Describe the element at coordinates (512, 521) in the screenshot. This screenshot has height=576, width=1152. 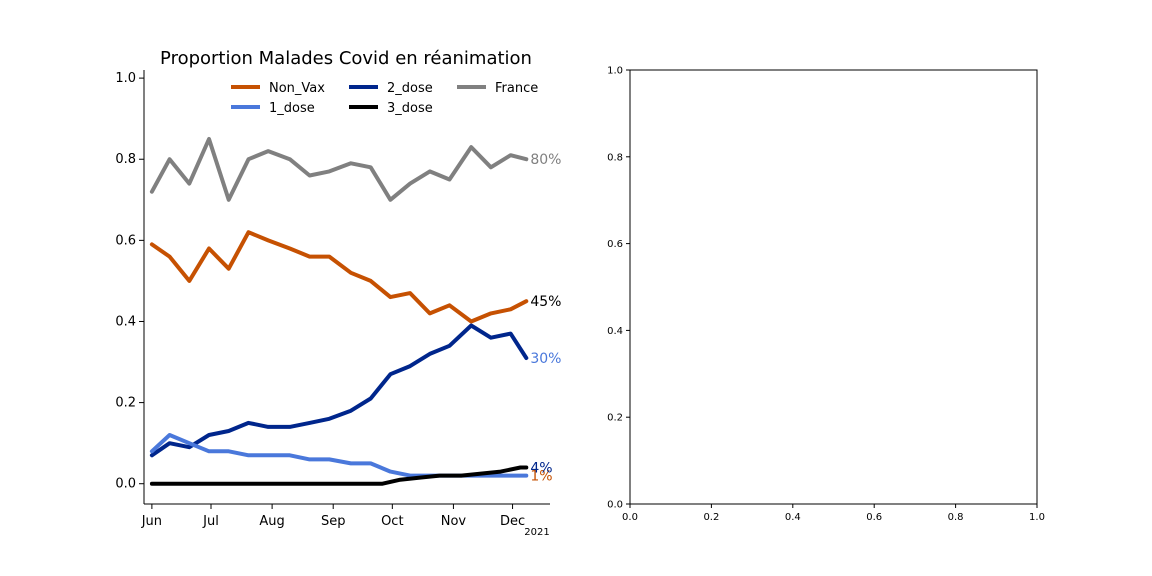
I see `x-tick-label: Dec` at that location.